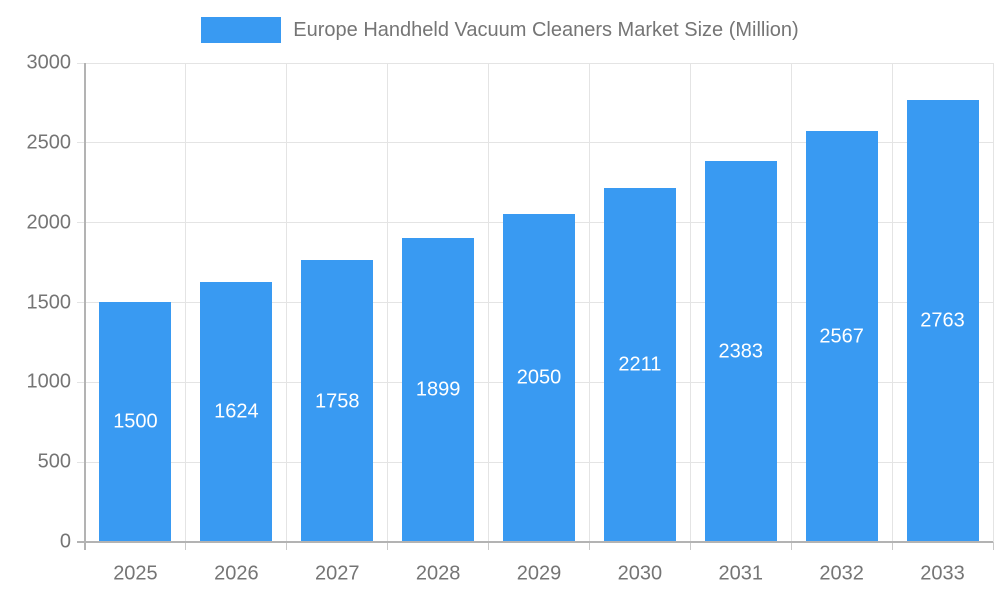  Describe the element at coordinates (135, 573) in the screenshot. I see `x-axis-label: 2025` at that location.